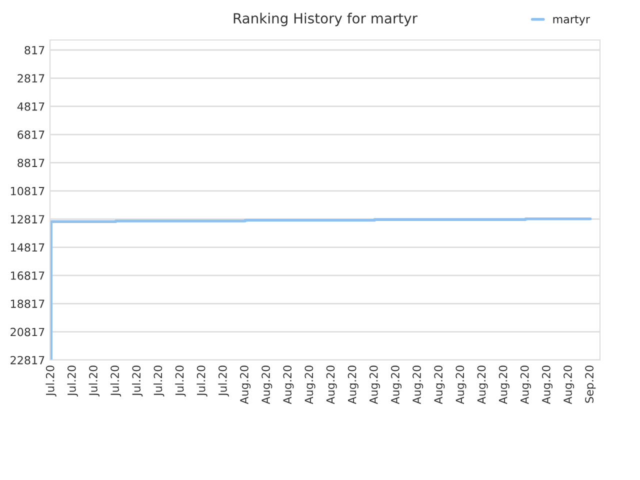  What do you see at coordinates (30, 106) in the screenshot?
I see `y-tick-label: 4817` at bounding box center [30, 106].